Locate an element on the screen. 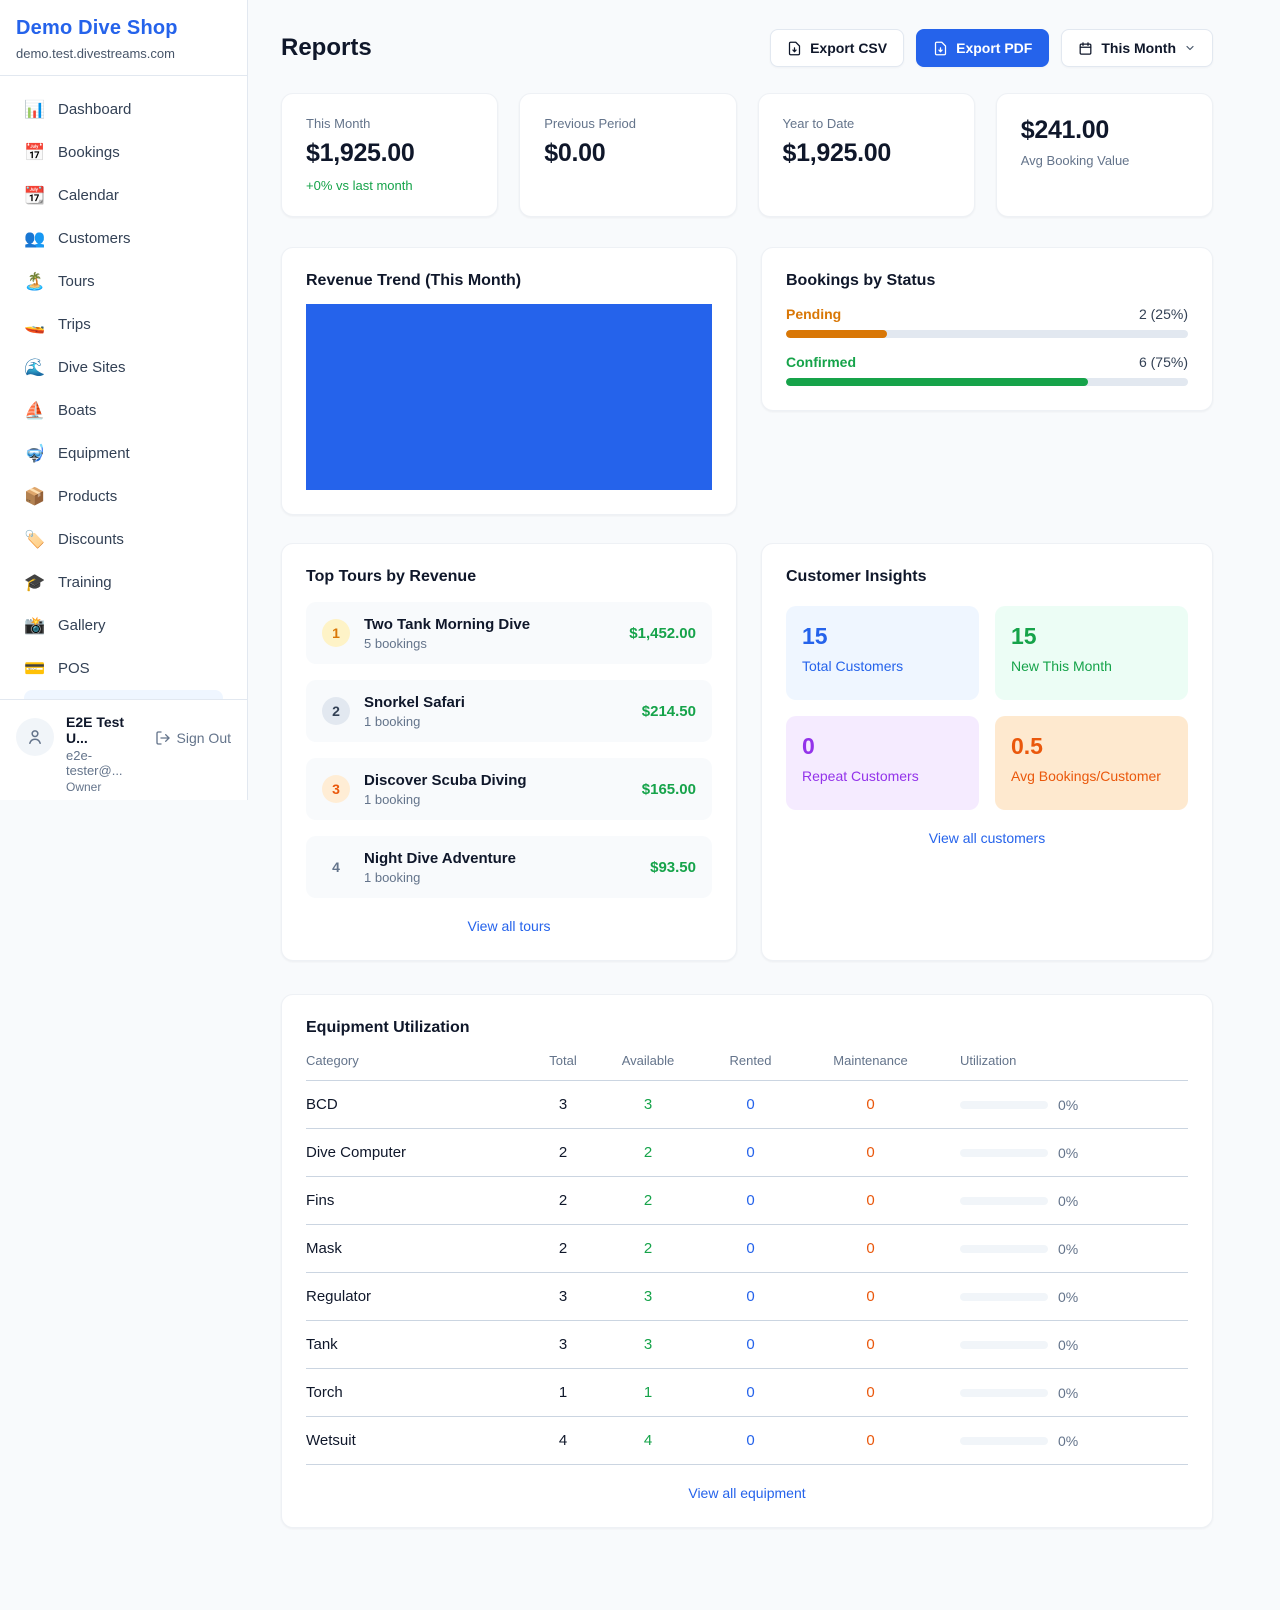  utilization-bar is located at coordinates (1004, 1344).